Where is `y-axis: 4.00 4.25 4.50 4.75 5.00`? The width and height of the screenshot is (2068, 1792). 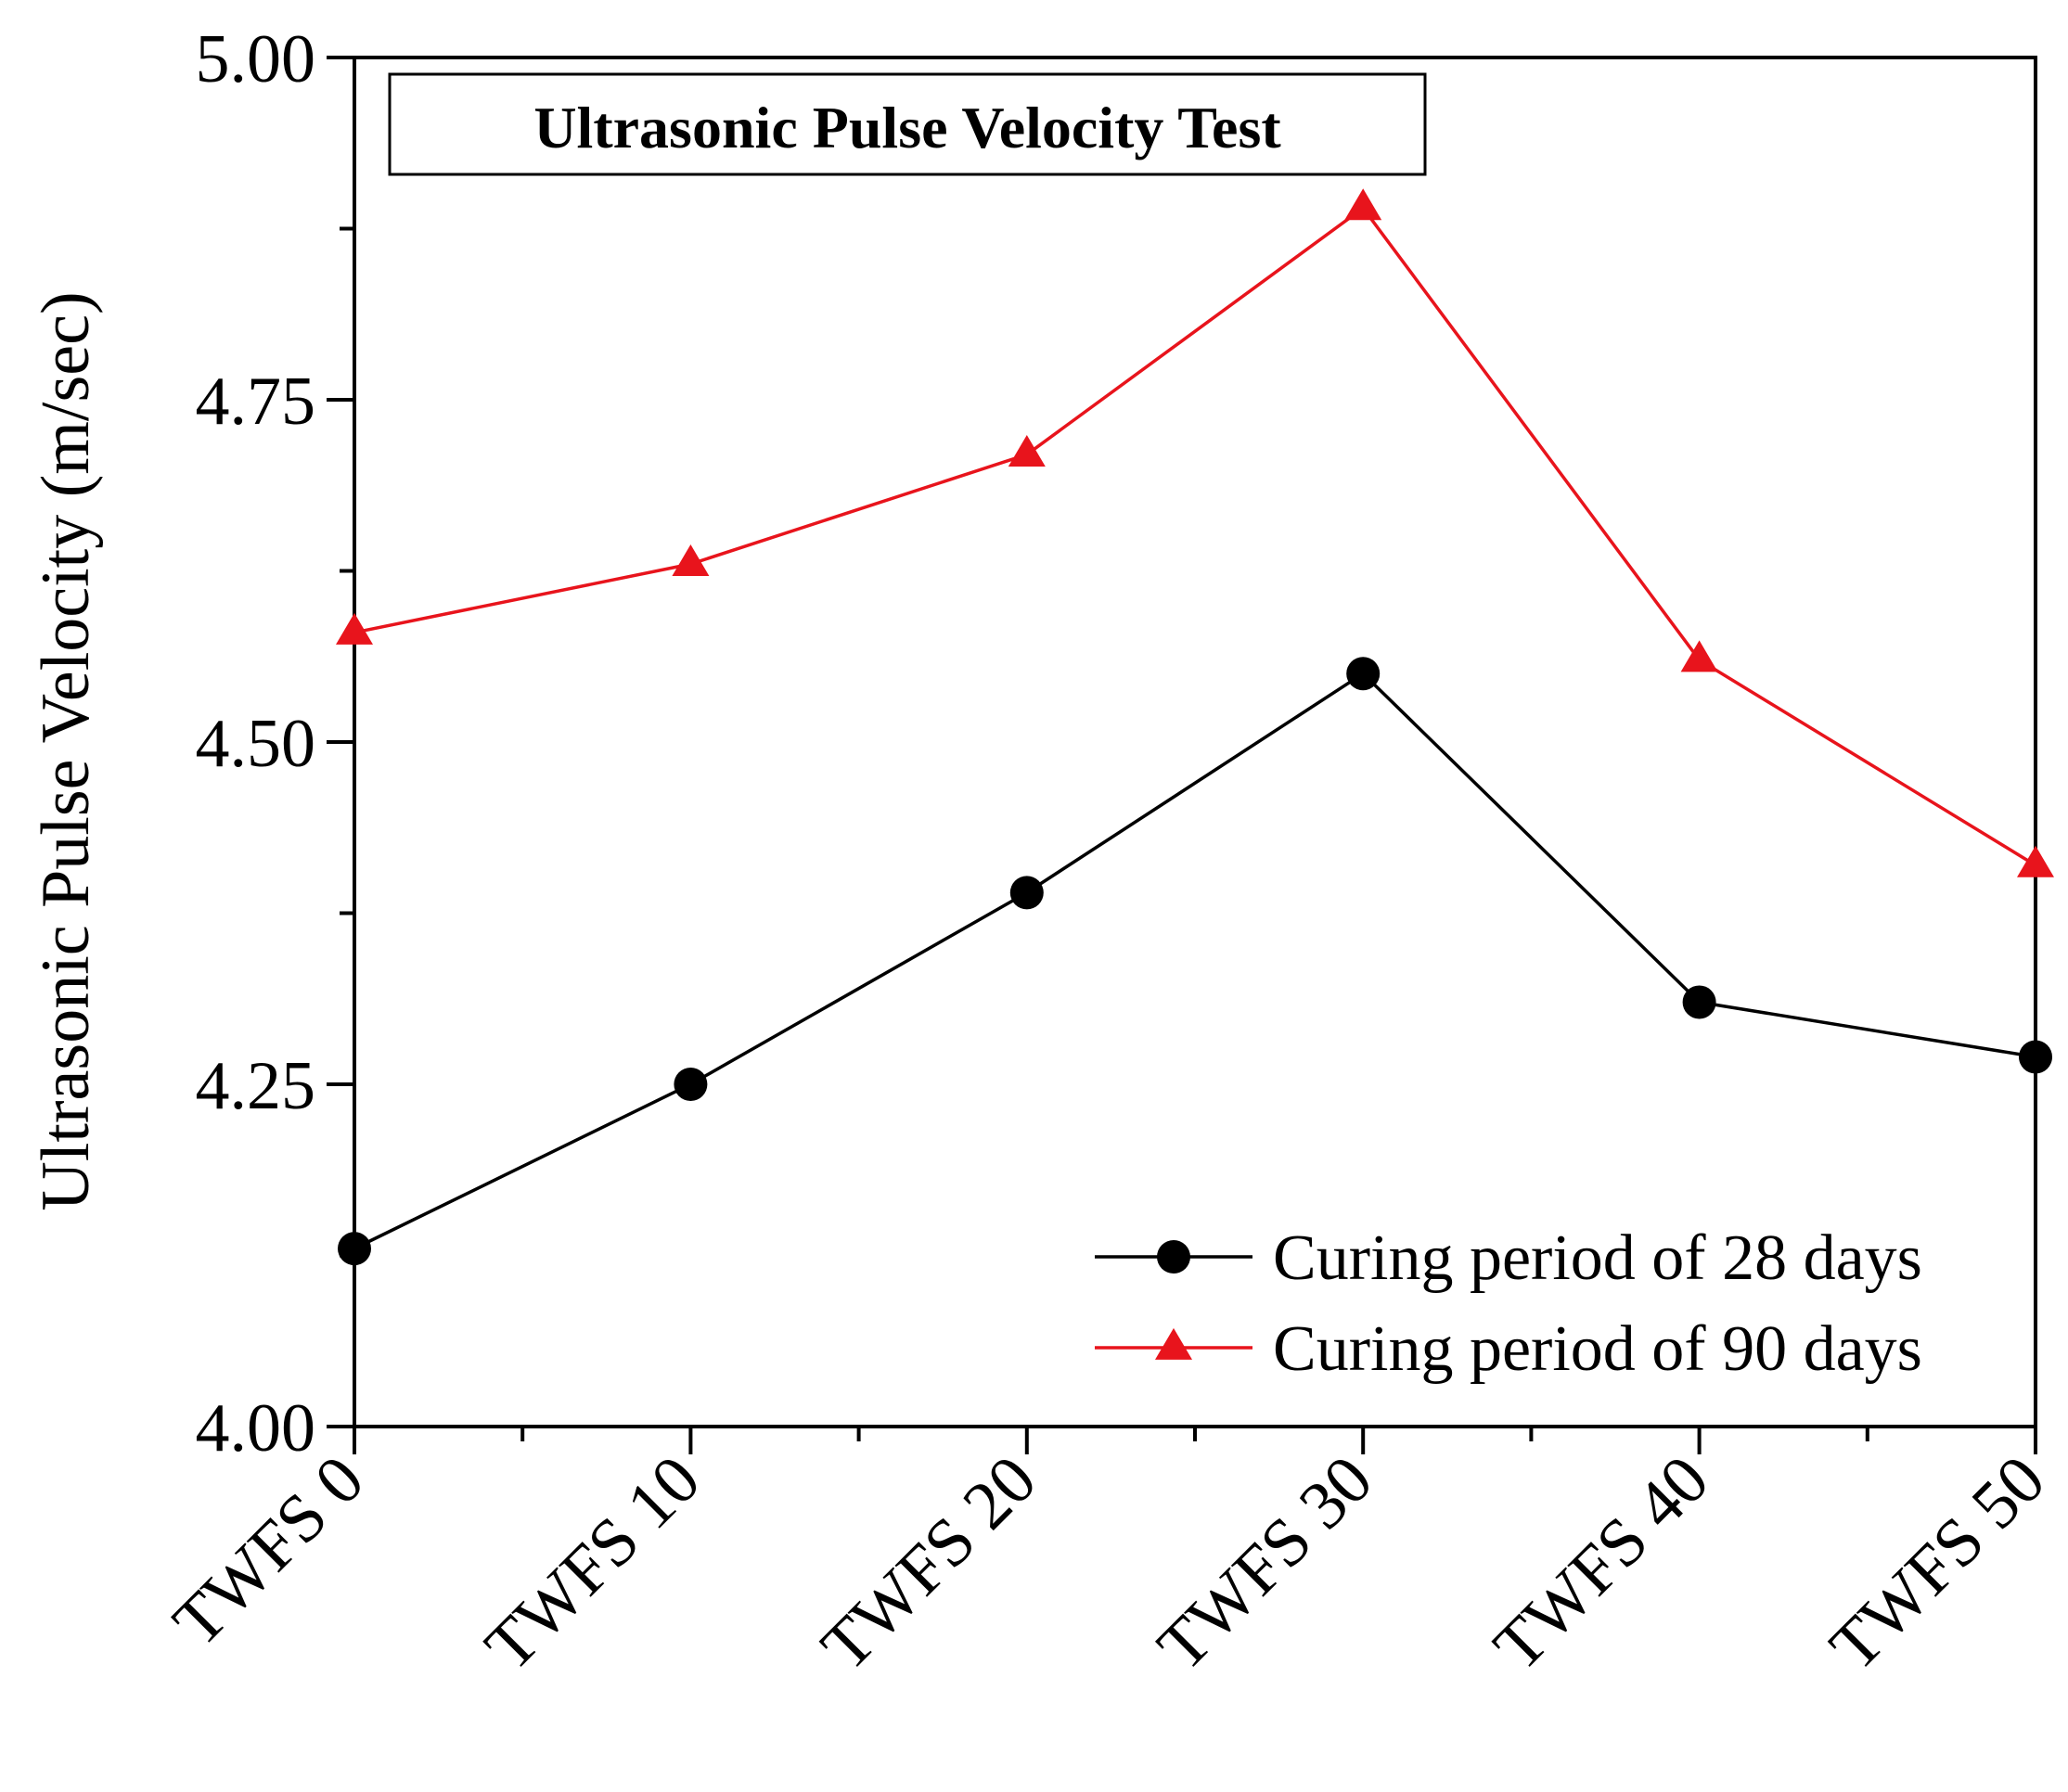 y-axis: 4.00 4.25 4.50 4.75 5.00 is located at coordinates (275, 743).